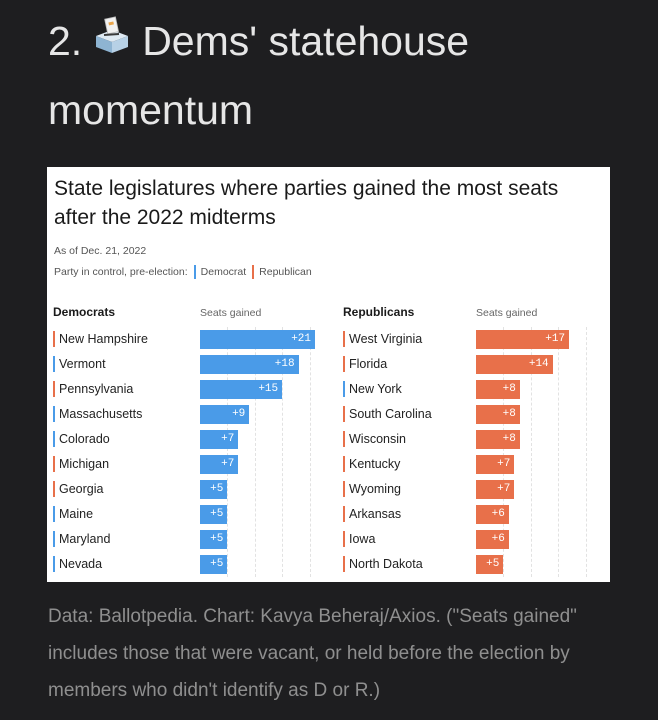 The width and height of the screenshot is (658, 720). What do you see at coordinates (538, 364) in the screenshot?
I see `bar-value-label: +14` at bounding box center [538, 364].